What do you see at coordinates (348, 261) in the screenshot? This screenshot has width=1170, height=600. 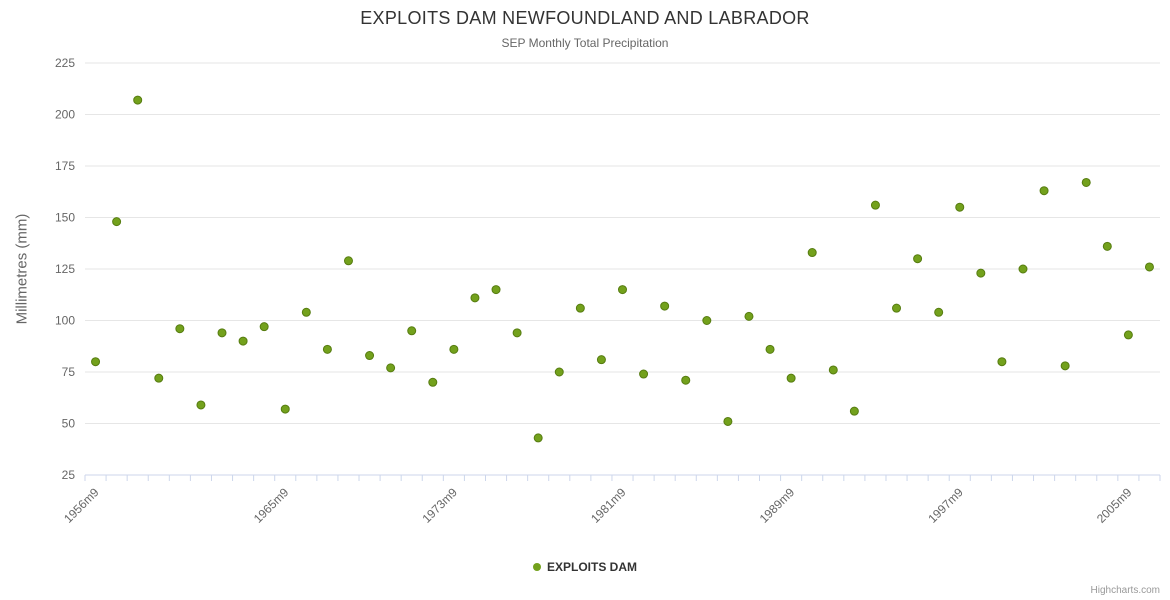 I see `data-point: 1968m9: 129` at bounding box center [348, 261].